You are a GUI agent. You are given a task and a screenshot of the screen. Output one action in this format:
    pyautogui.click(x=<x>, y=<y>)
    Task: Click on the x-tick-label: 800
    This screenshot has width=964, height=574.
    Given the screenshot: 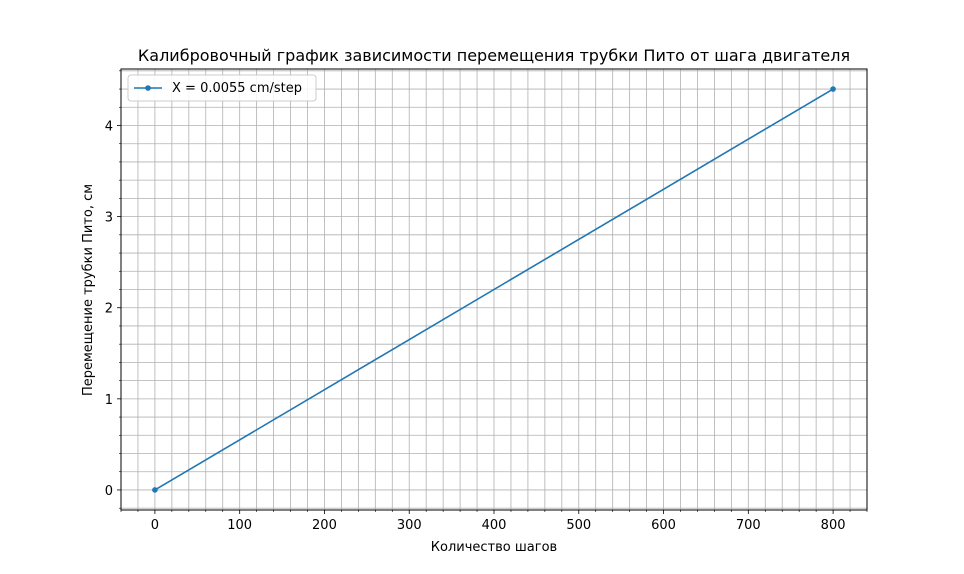 What is the action you would take?
    pyautogui.click(x=833, y=525)
    